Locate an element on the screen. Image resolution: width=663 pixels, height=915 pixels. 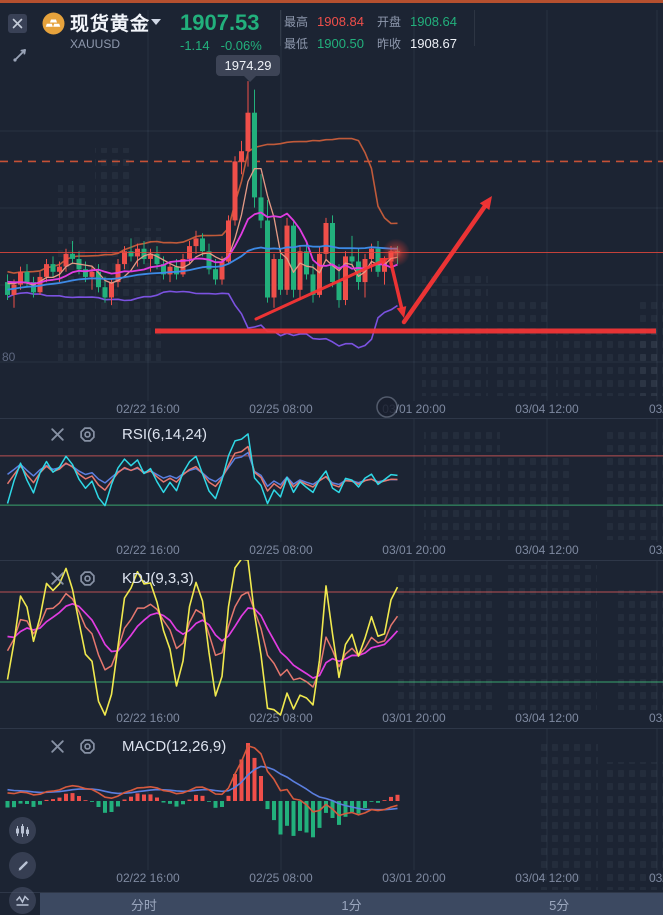
stat-low: 最低 1900.50 is located at coordinates (324, 43).